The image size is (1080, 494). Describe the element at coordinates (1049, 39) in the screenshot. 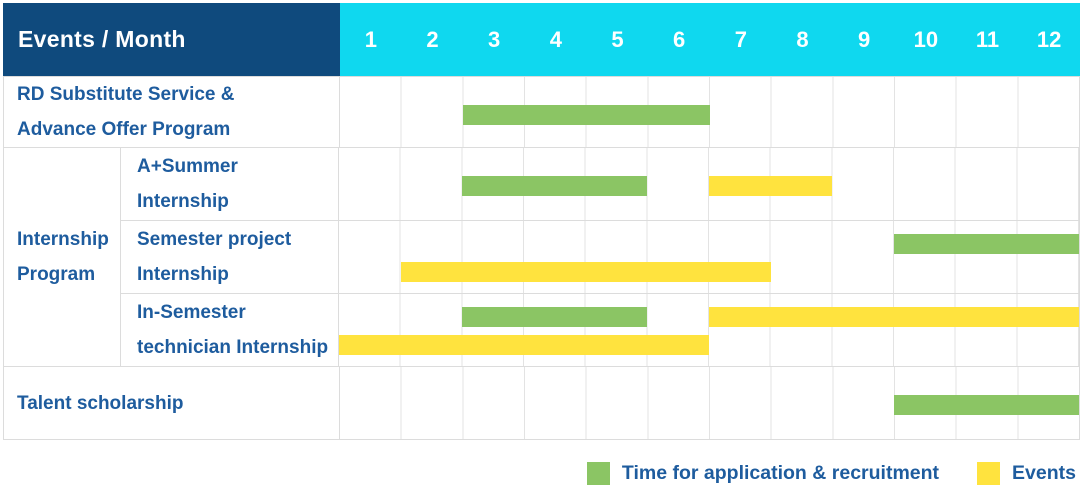

I see `month-header-12: 12` at that location.